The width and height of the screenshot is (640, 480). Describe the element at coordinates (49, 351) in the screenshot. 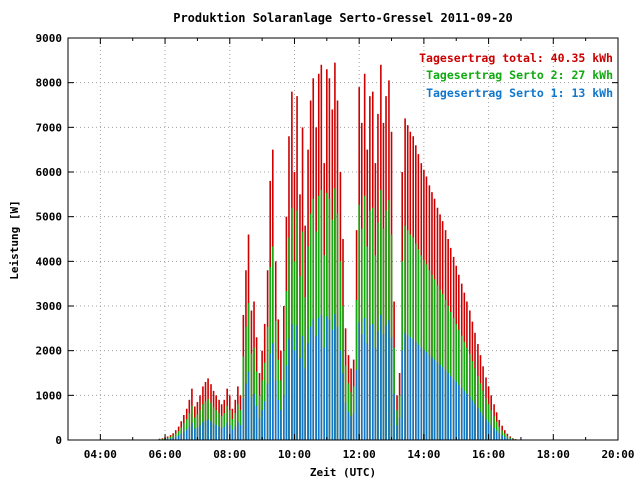

I see `y-tick-label: 2000` at that location.